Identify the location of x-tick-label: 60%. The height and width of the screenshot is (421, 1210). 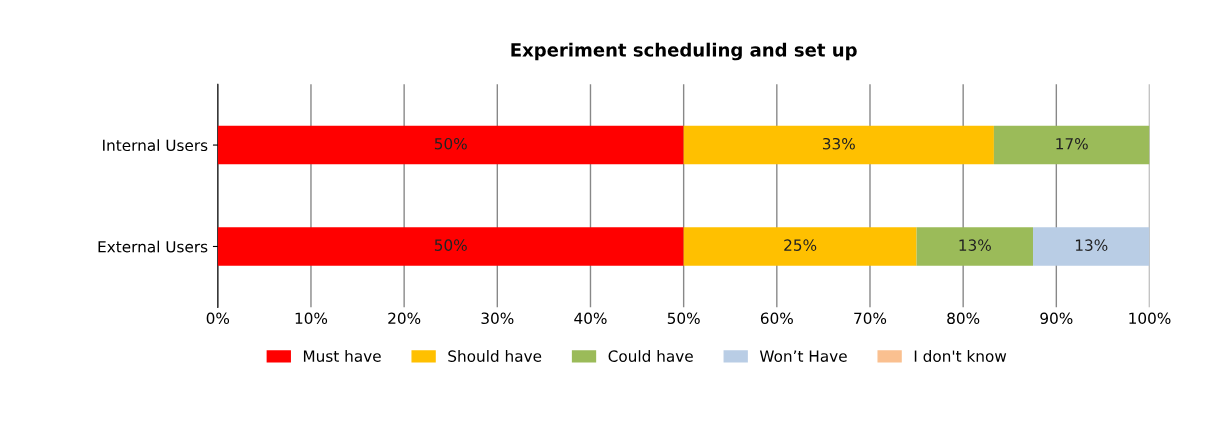
(776, 318).